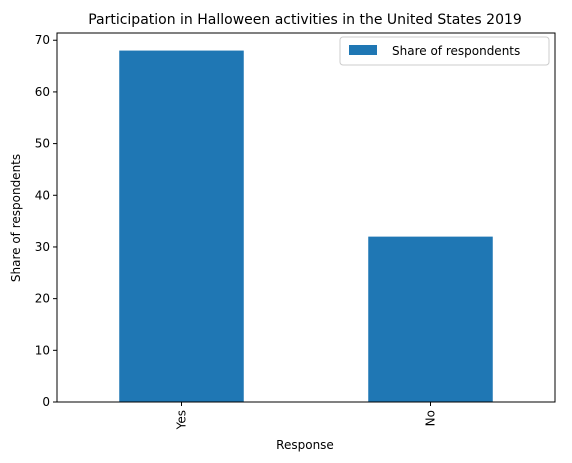  I want to click on y-tick-label: 30, so click(42, 247).